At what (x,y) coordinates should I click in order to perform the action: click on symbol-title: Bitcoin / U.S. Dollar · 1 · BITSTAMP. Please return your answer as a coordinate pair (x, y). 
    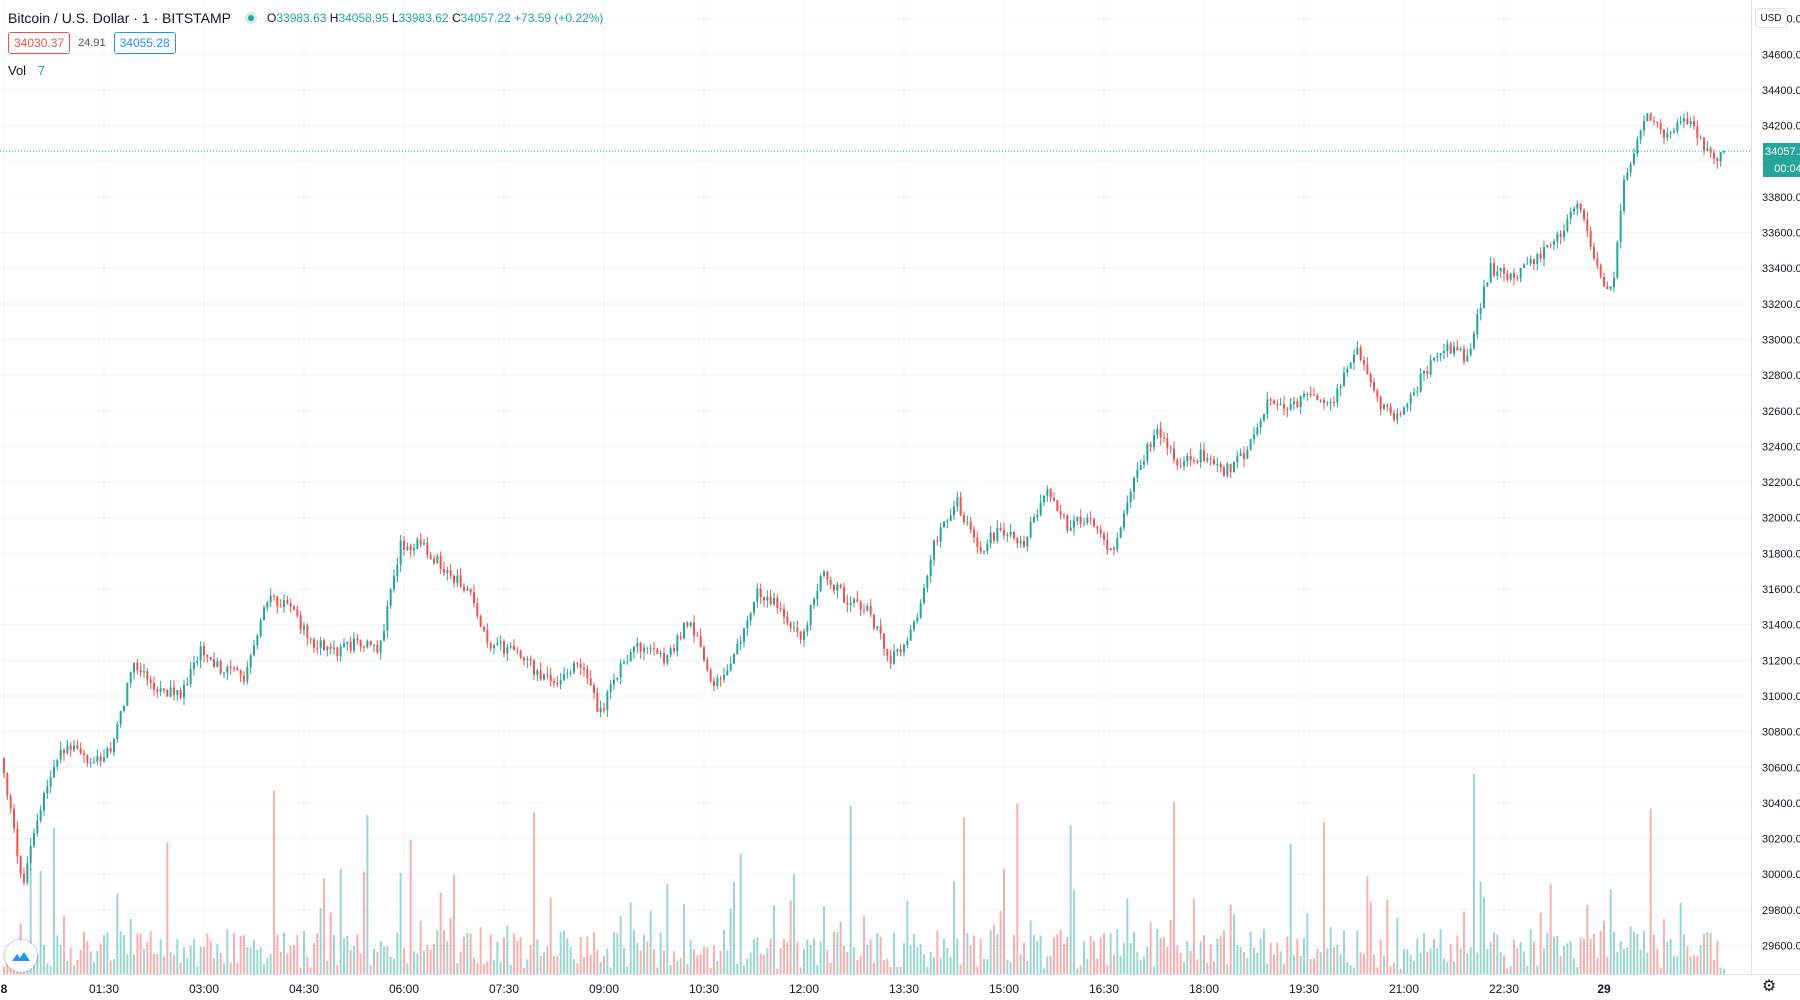
    Looking at the image, I should click on (120, 18).